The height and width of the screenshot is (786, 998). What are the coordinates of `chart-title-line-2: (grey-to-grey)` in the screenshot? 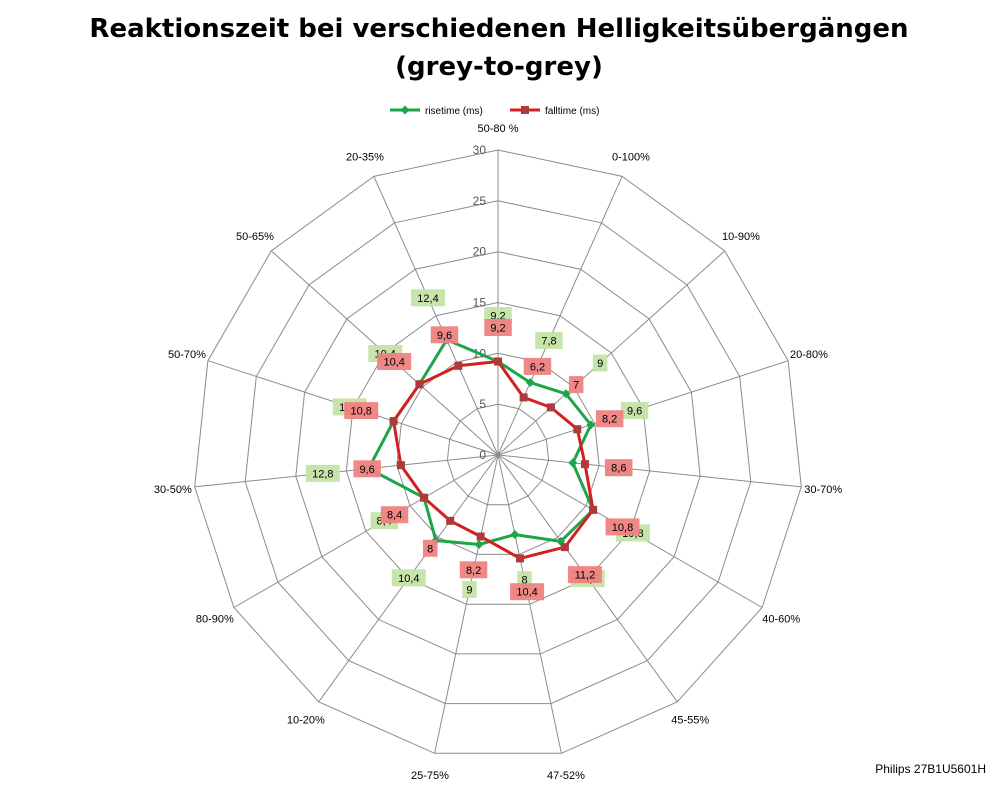 It's located at (499, 67).